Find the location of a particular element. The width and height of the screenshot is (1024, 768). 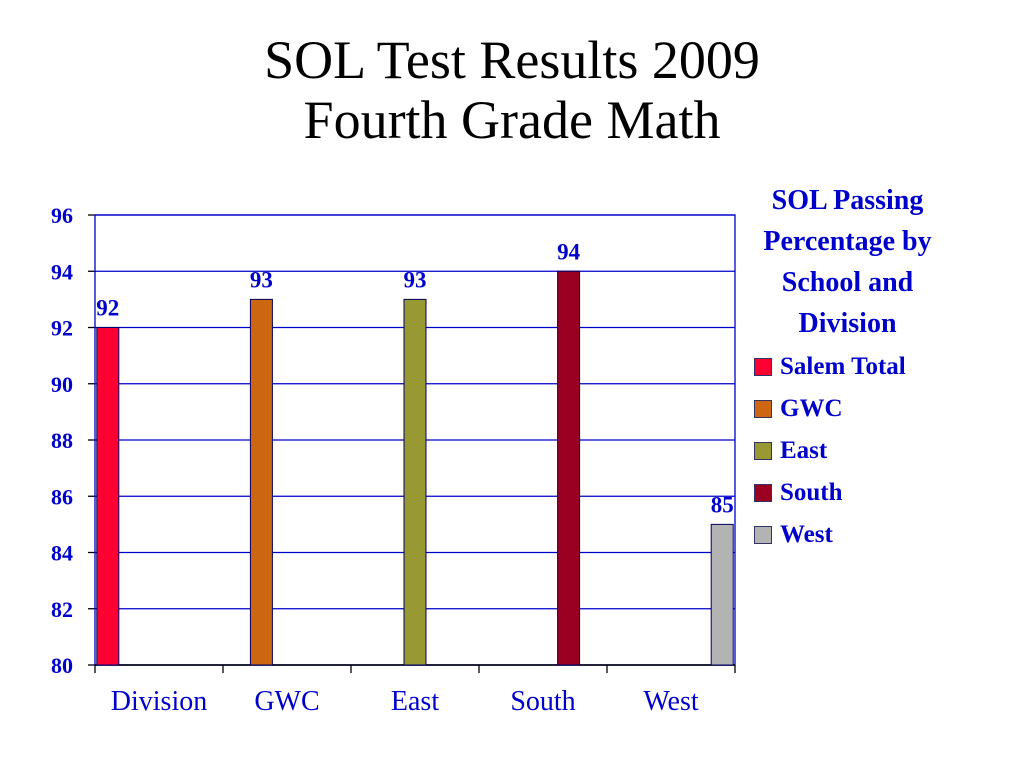

bar-gwc is located at coordinates (261, 482).